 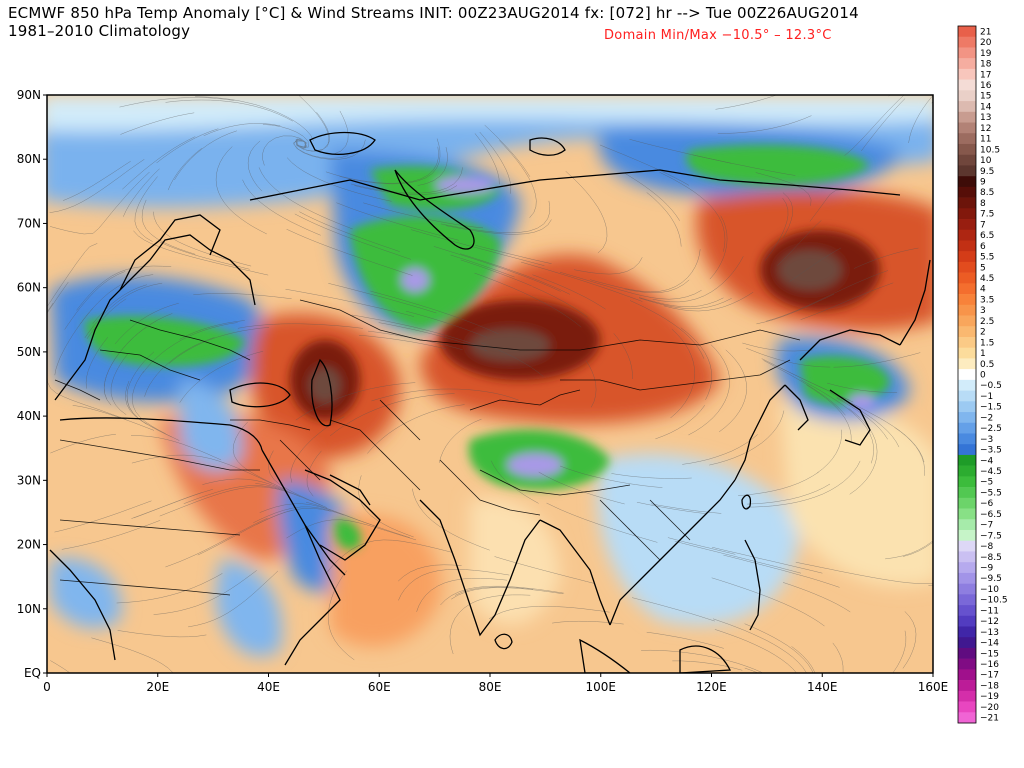 What do you see at coordinates (601, 687) in the screenshot?
I see `lon-tick-label: 100E` at bounding box center [601, 687].